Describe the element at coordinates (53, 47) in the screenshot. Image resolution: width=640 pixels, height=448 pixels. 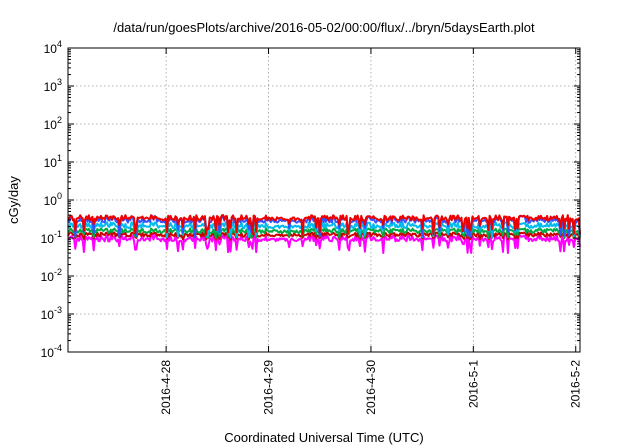
I see `y-tick-label: 10⁴` at that location.